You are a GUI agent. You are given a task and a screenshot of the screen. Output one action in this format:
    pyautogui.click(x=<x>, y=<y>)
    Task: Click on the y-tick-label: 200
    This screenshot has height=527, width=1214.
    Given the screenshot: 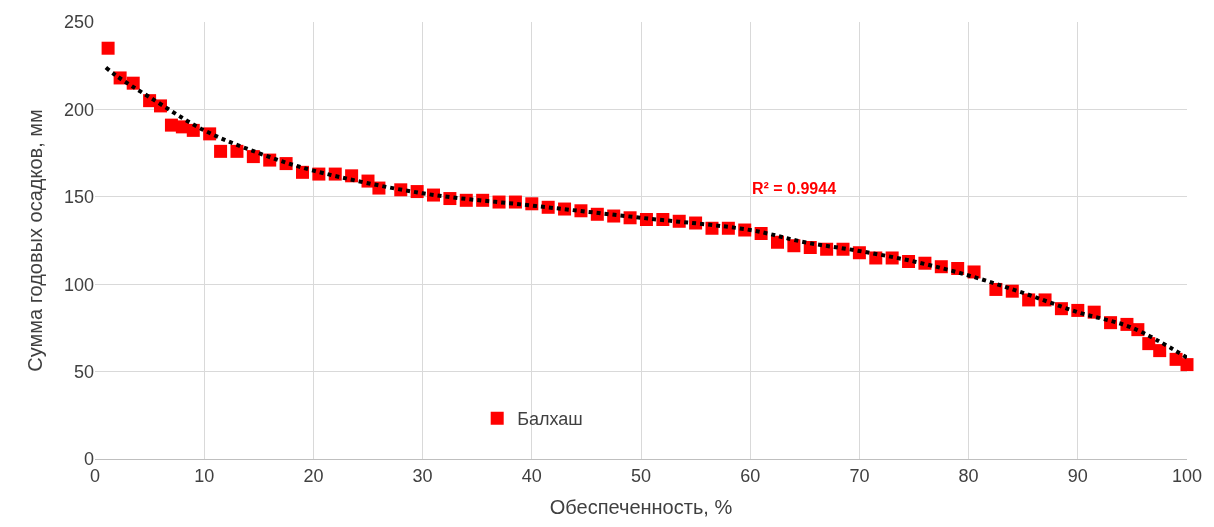 What is the action you would take?
    pyautogui.click(x=78, y=109)
    